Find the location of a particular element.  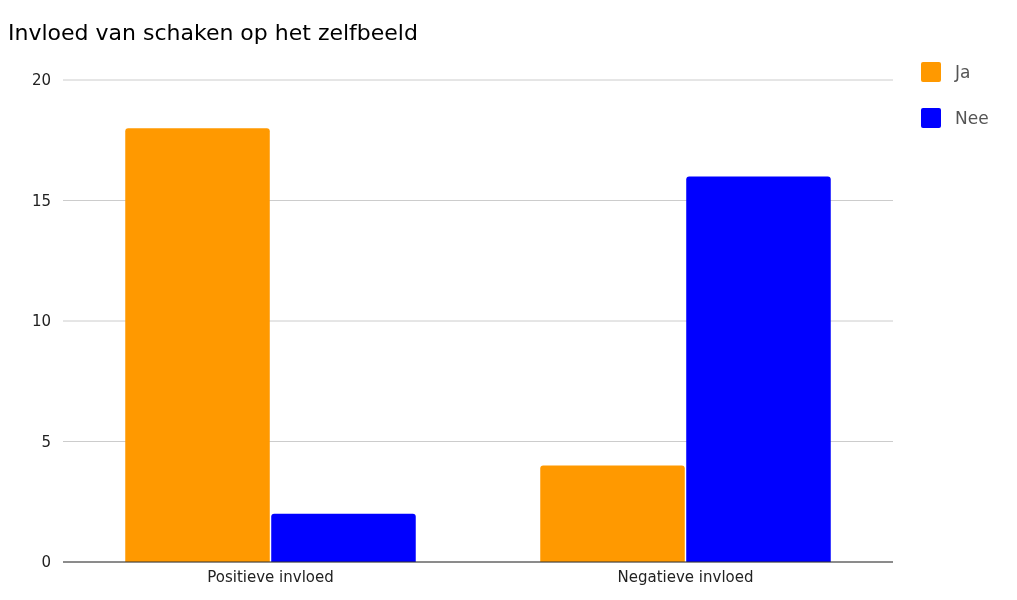

chart-title: Invloed van schaken op het zelfbeeld is located at coordinates (213, 32).